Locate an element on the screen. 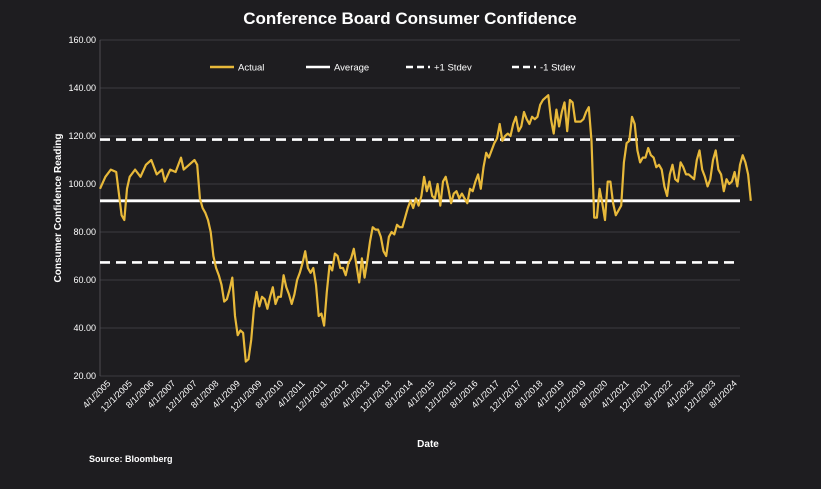  legend-entry: +1 Stdev is located at coordinates (453, 68).